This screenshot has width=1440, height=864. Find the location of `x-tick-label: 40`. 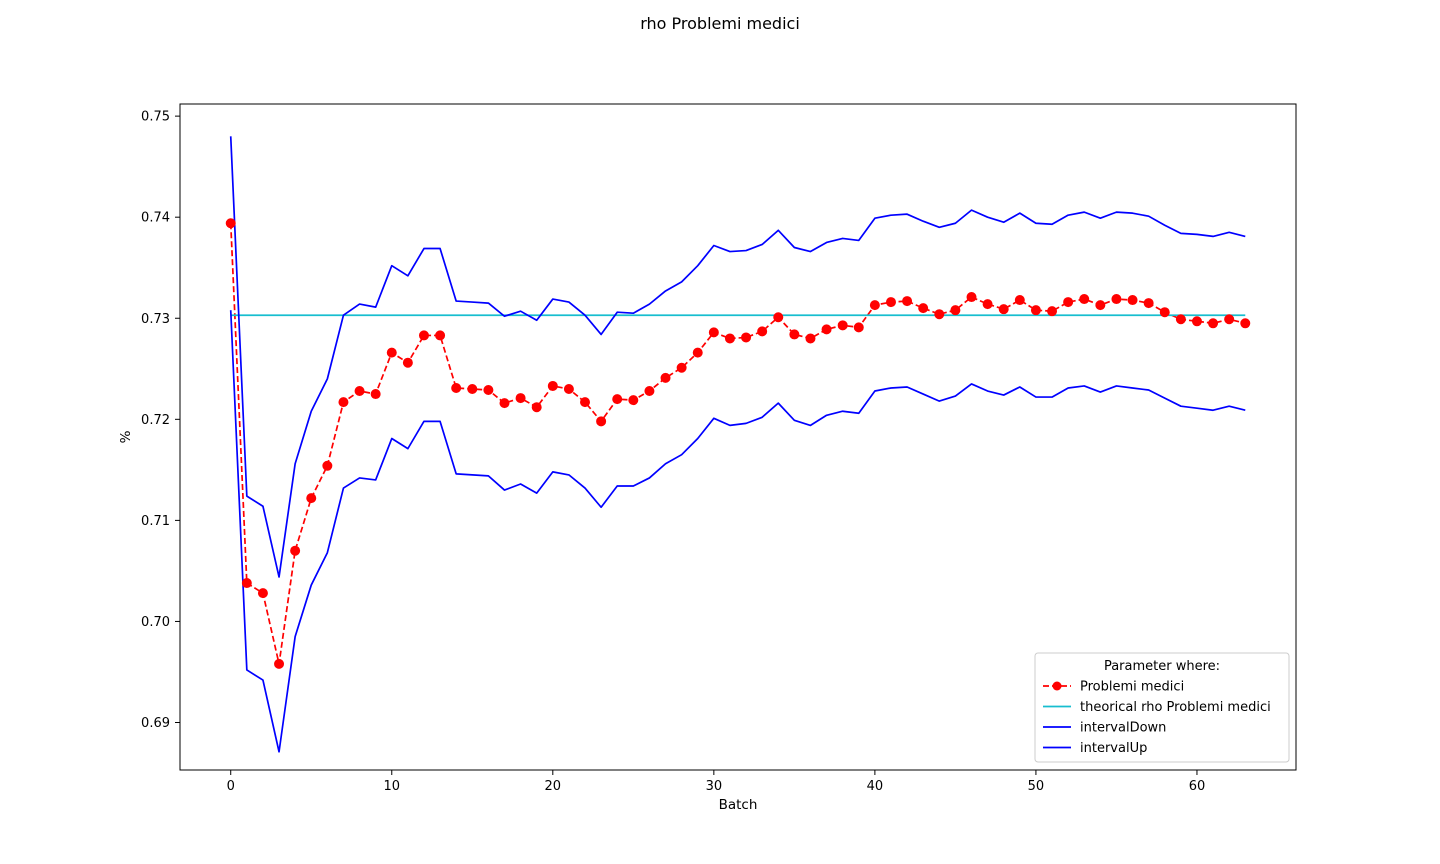

x-tick-label: 40 is located at coordinates (875, 786).